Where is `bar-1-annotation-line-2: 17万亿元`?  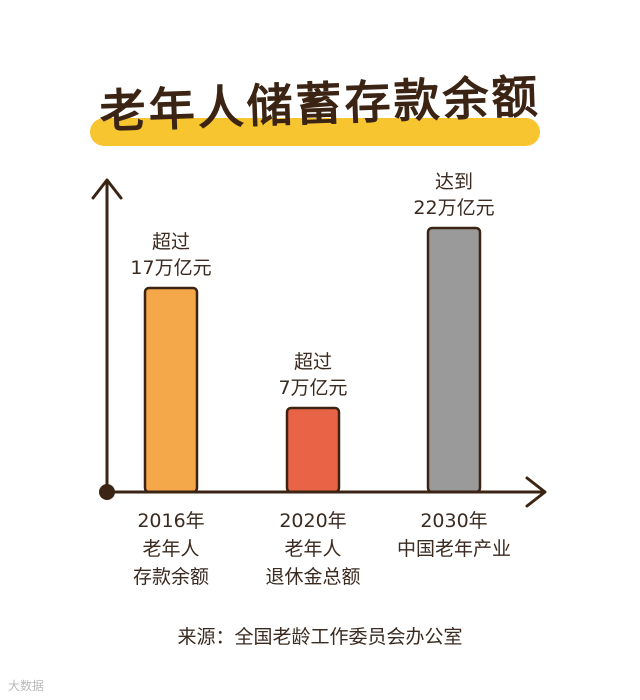
bar-1-annotation-line-2: 17万亿元 is located at coordinates (170, 268).